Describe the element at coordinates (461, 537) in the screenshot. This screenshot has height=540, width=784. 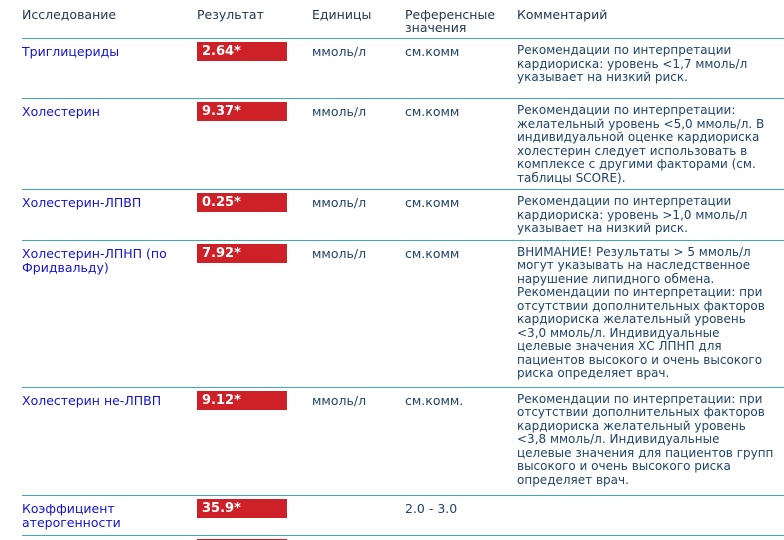
I see `reference-cell: 40 - 161` at that location.